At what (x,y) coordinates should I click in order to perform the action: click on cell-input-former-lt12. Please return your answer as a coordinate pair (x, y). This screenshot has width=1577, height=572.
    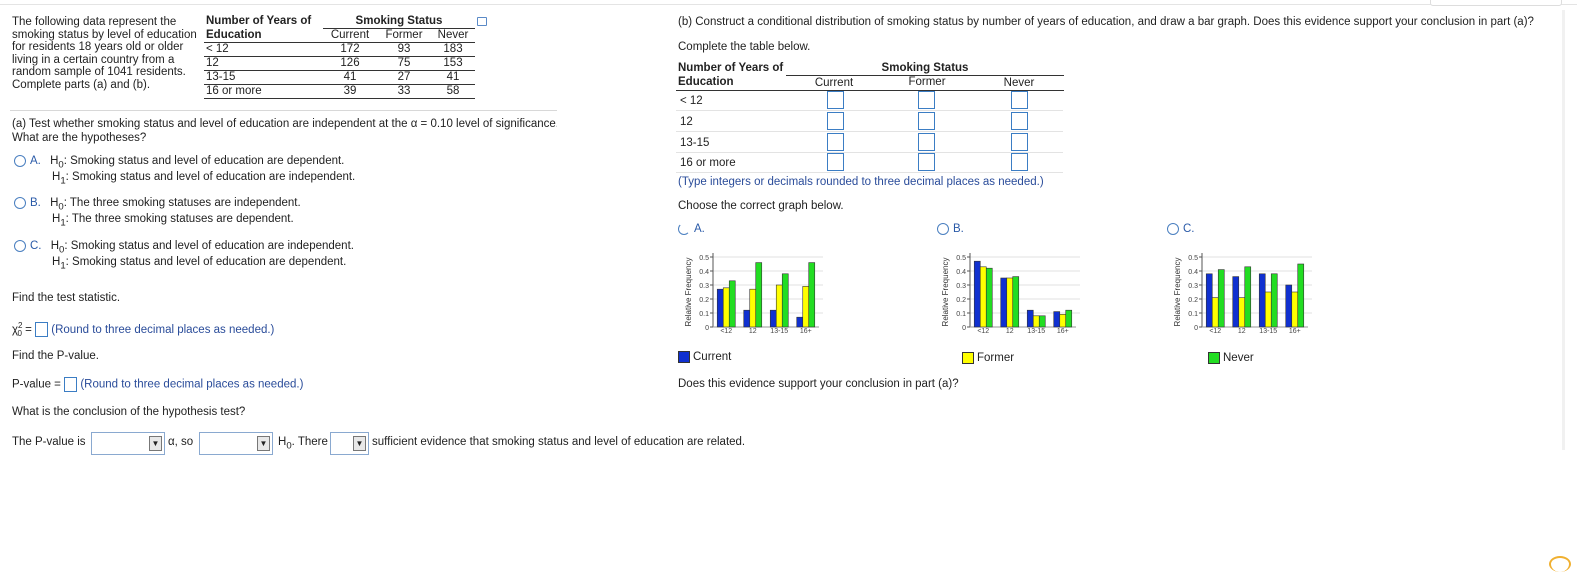
    Looking at the image, I should click on (926, 100).